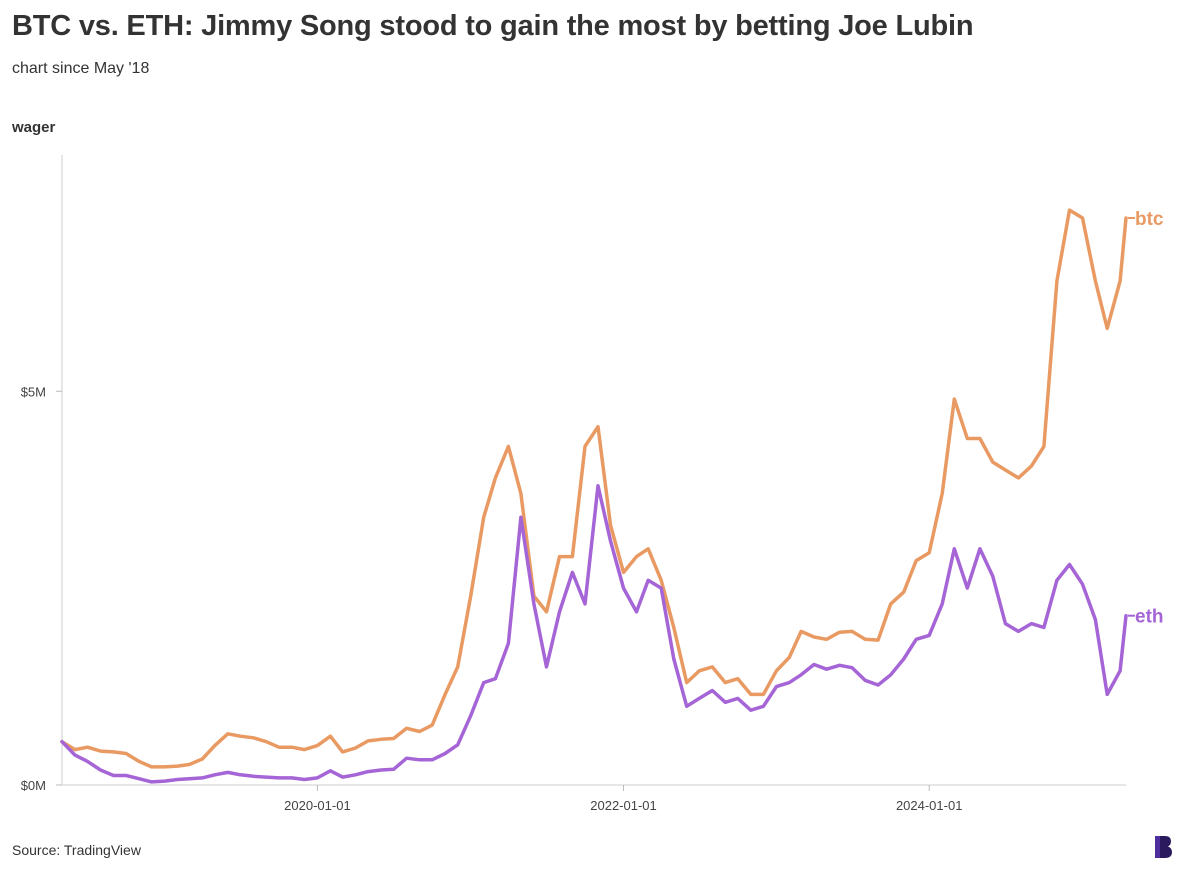 The height and width of the screenshot is (875, 1184). Describe the element at coordinates (623, 805) in the screenshot. I see `x-tick-label: 2022-01-01` at that location.